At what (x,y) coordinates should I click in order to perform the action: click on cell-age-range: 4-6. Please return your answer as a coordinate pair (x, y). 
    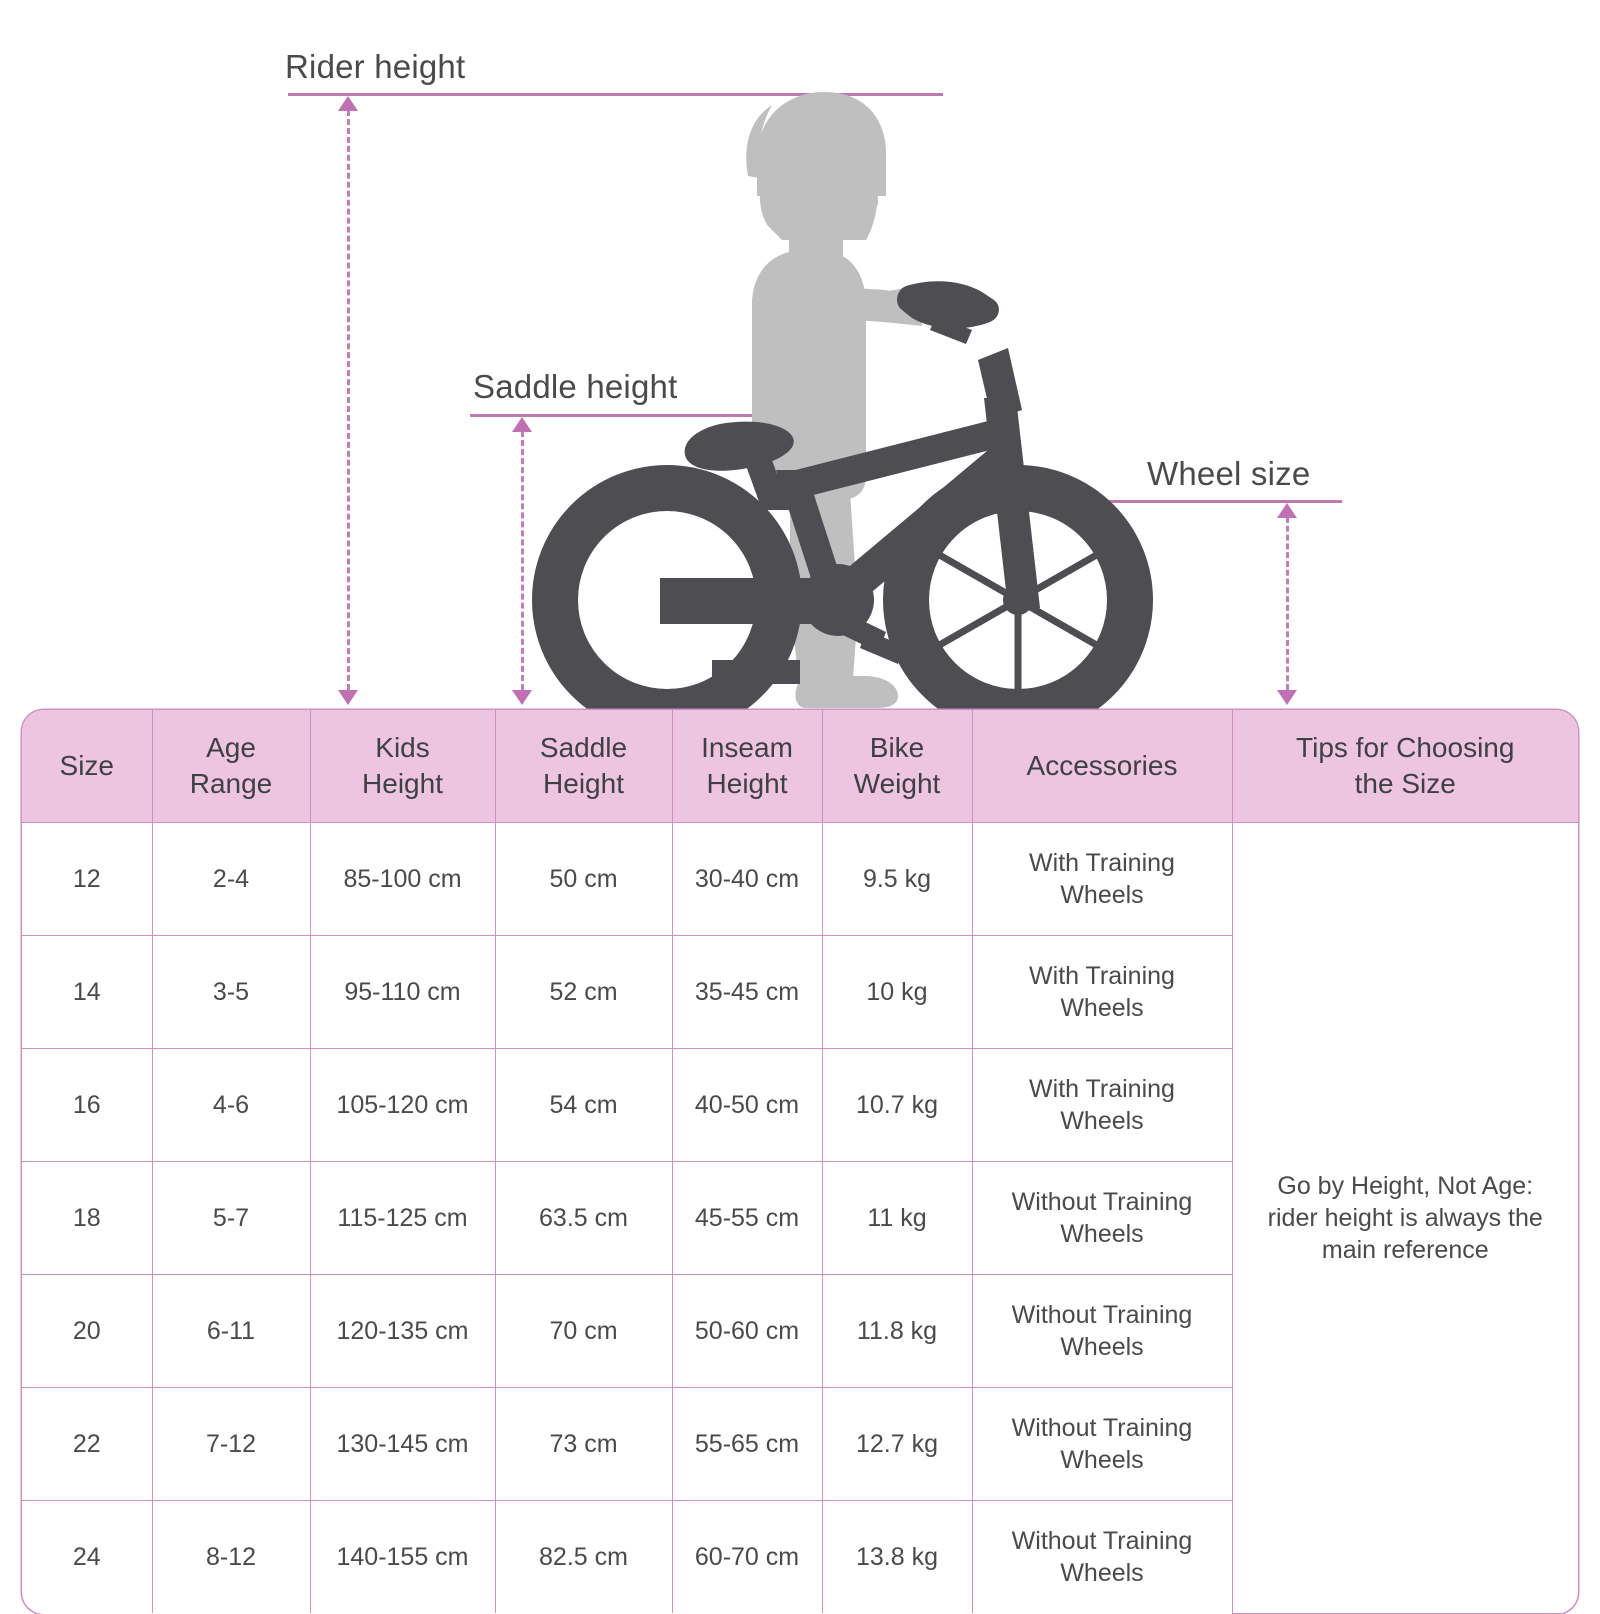
    Looking at the image, I should click on (231, 1105).